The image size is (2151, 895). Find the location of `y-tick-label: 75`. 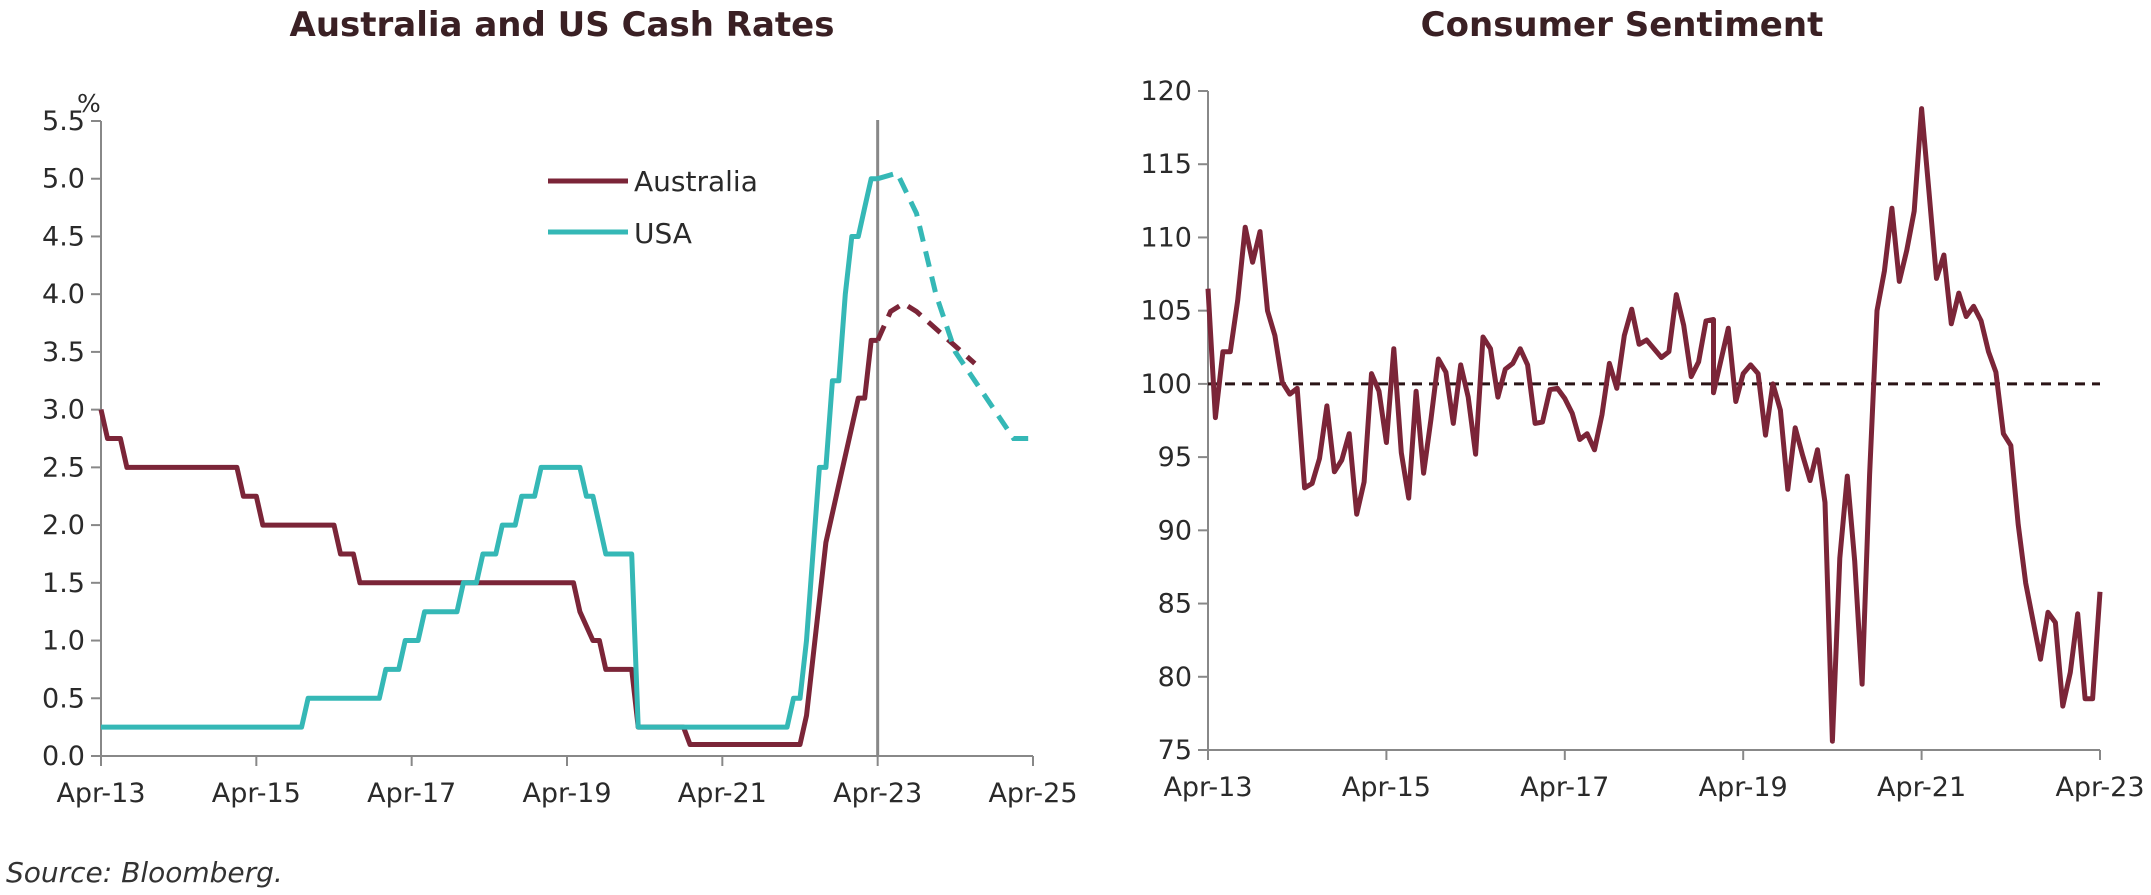

y-tick-label: 75 is located at coordinates (1175, 750).